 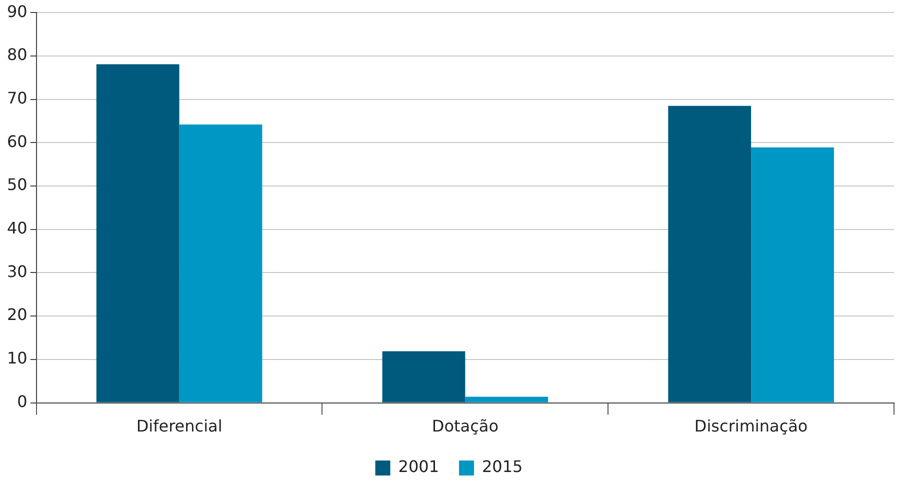 What do you see at coordinates (179, 426) in the screenshot?
I see `x-tick-label: Diferencial` at bounding box center [179, 426].